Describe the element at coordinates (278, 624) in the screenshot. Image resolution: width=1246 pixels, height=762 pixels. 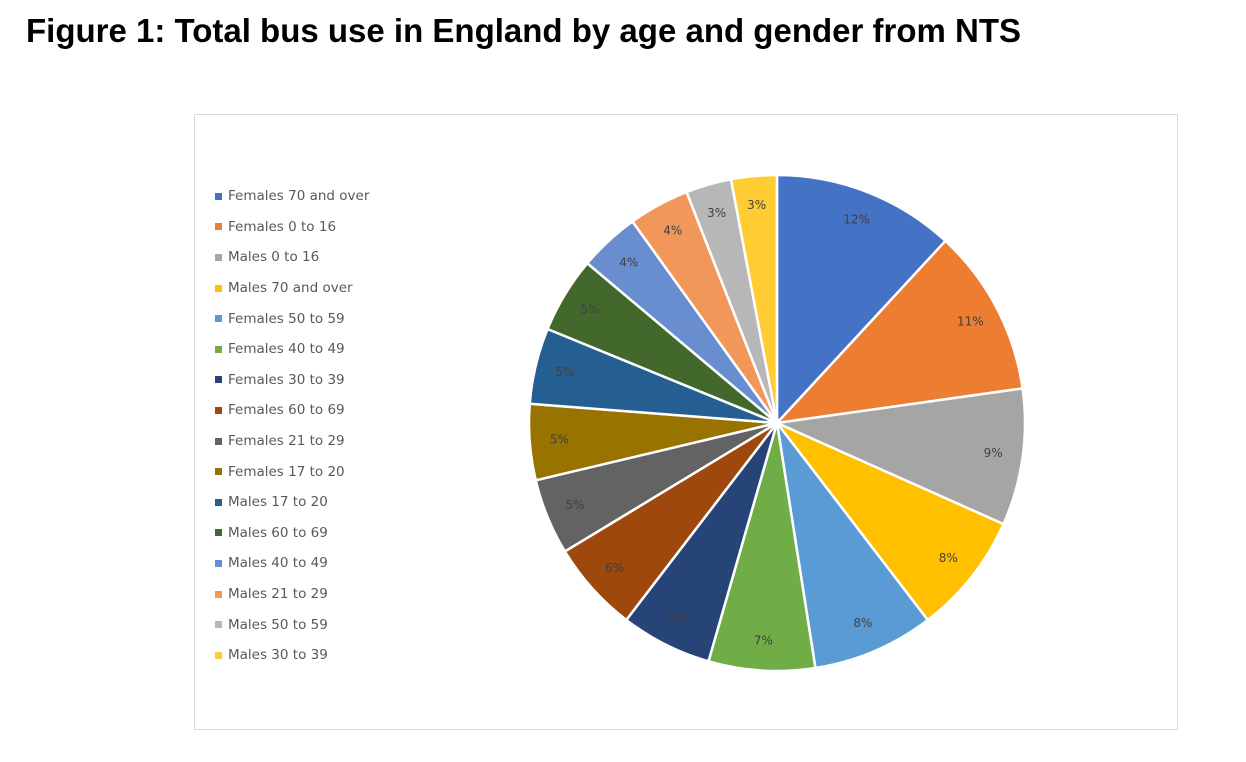
I see `legend-label: Males 50 to 59` at that location.